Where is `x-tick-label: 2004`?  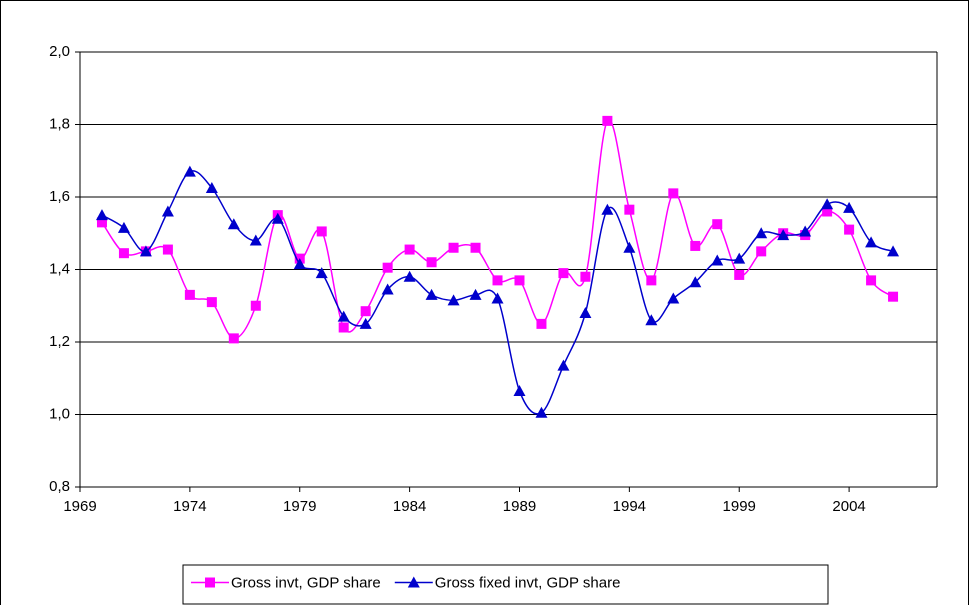 x-tick-label: 2004 is located at coordinates (848, 506).